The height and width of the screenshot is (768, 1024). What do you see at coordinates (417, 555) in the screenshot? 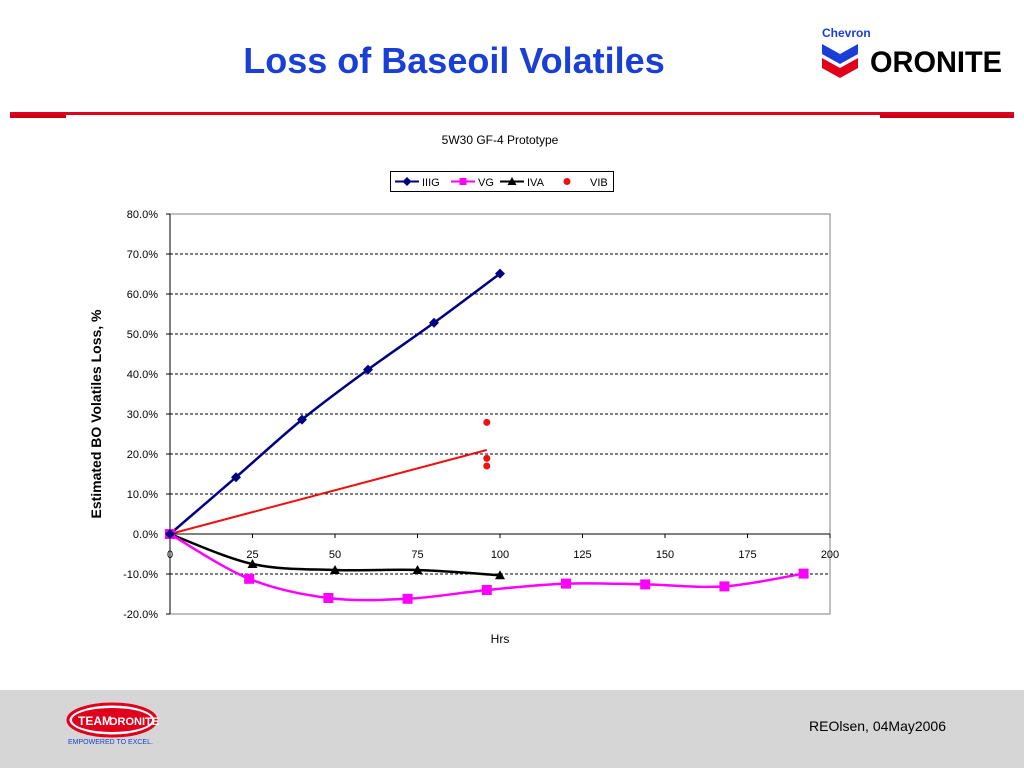
I see `x-tick-label: 75` at bounding box center [417, 555].